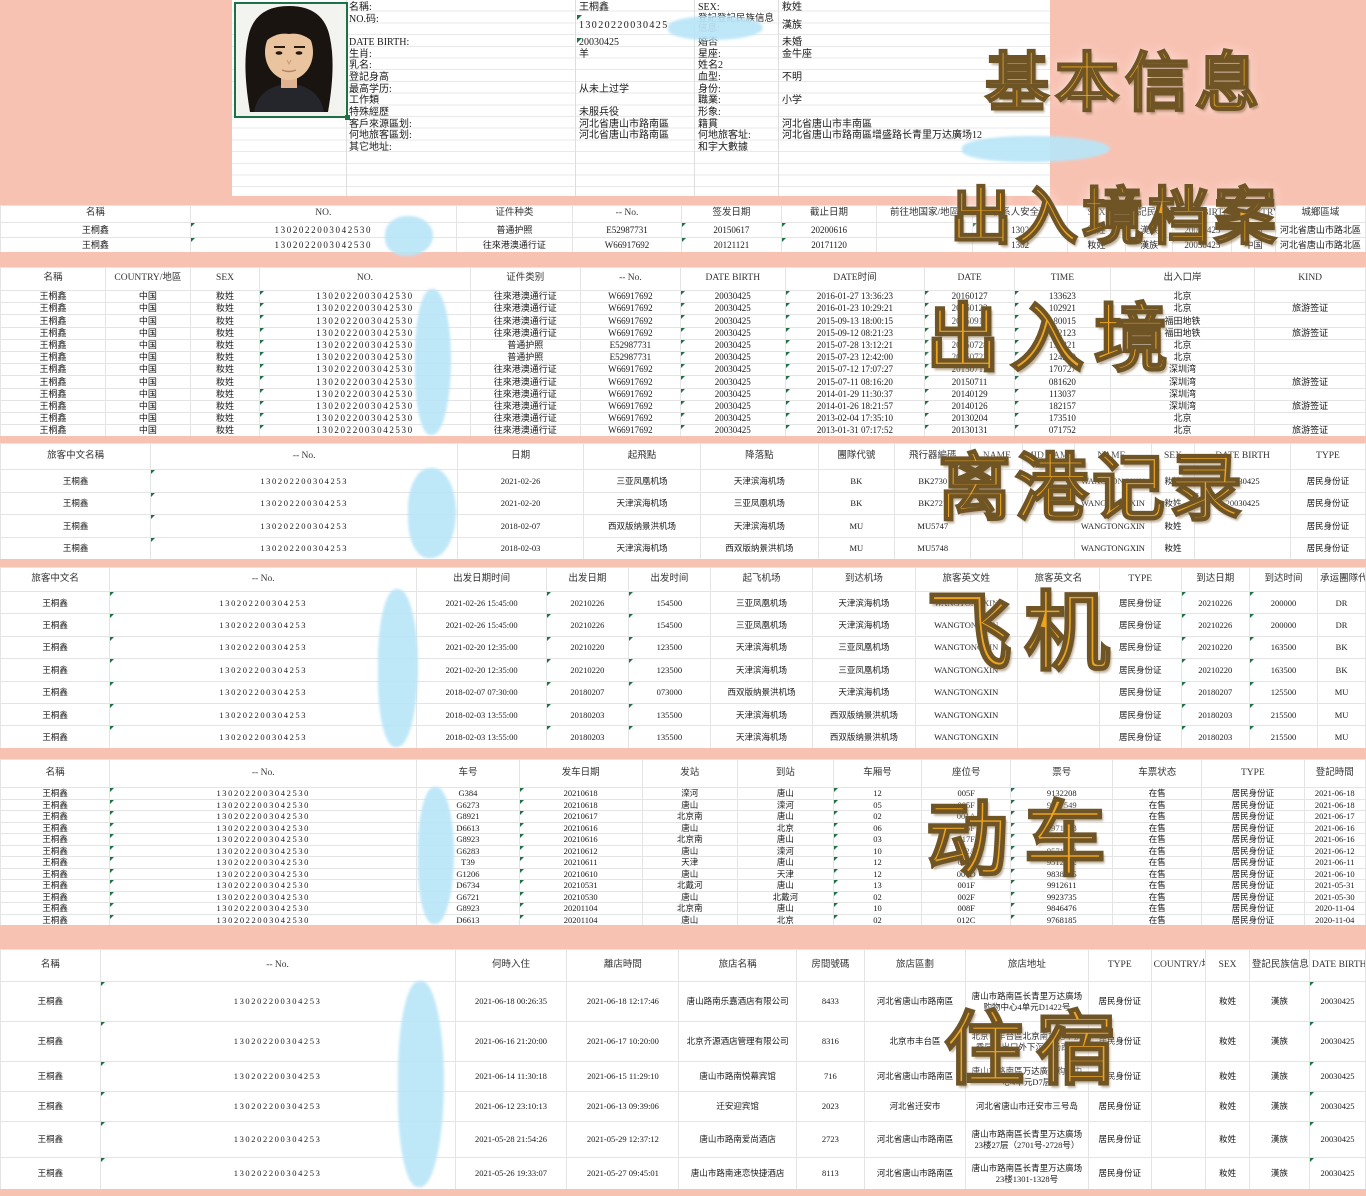 The height and width of the screenshot is (1196, 1366). What do you see at coordinates (1310, 279) in the screenshot?
I see `column-header: KIND` at bounding box center [1310, 279].